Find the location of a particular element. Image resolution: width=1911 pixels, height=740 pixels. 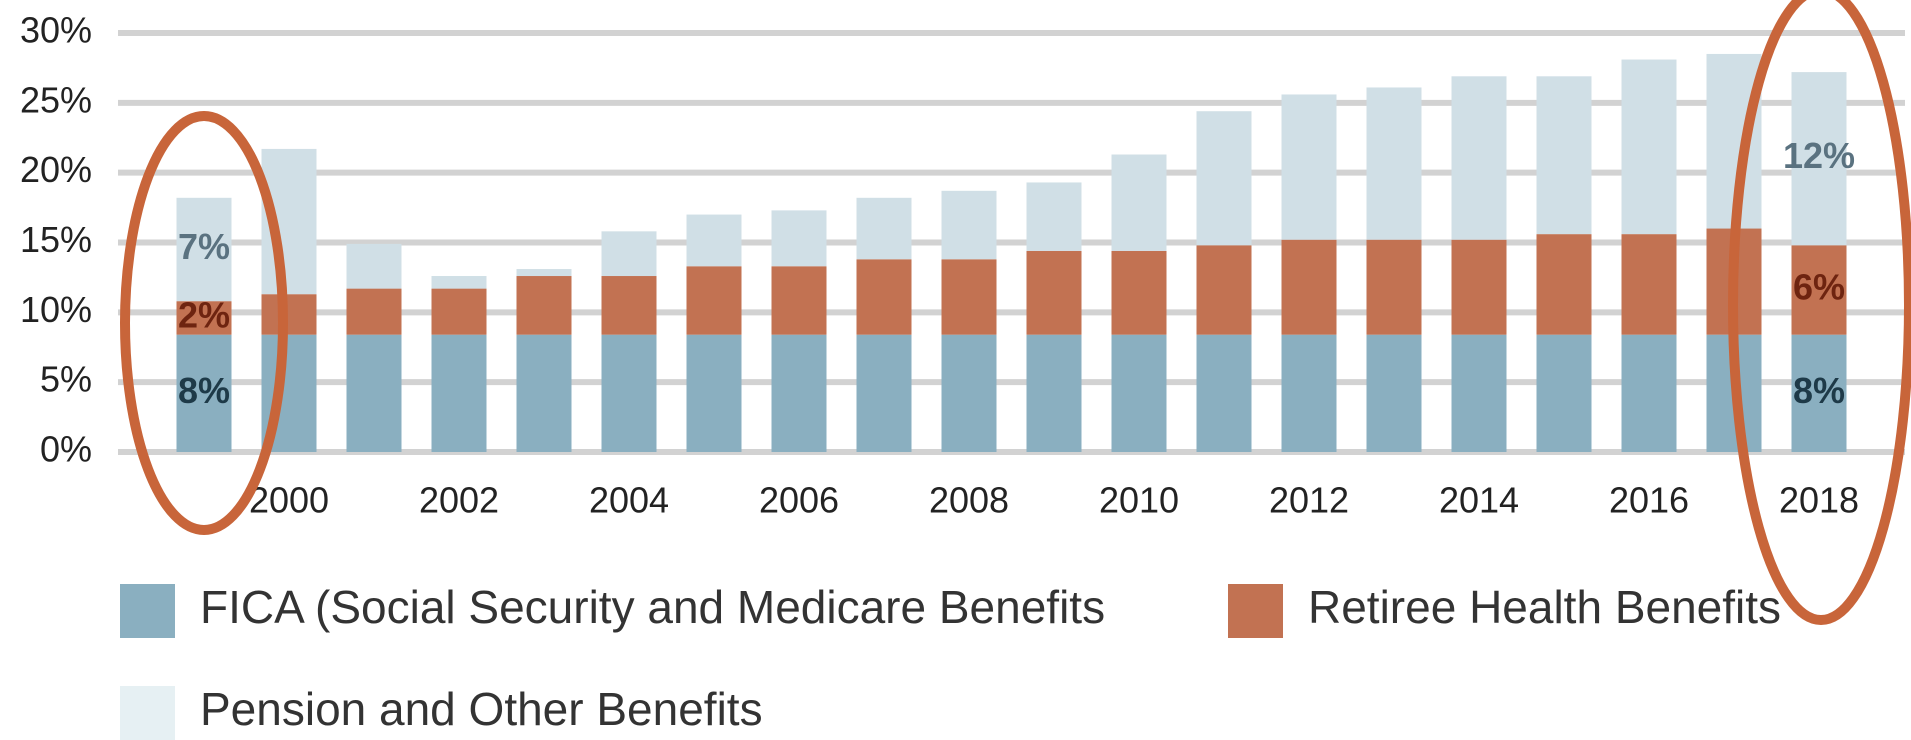

x-tick-label: 2004 is located at coordinates (629, 500).